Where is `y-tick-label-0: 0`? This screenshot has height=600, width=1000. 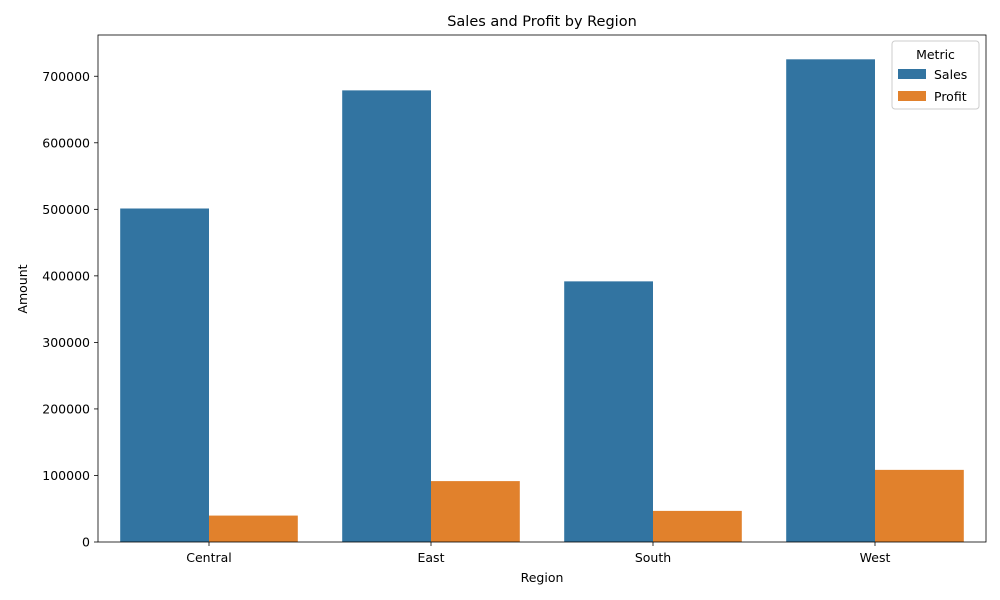
y-tick-label-0: 0 is located at coordinates (86, 542).